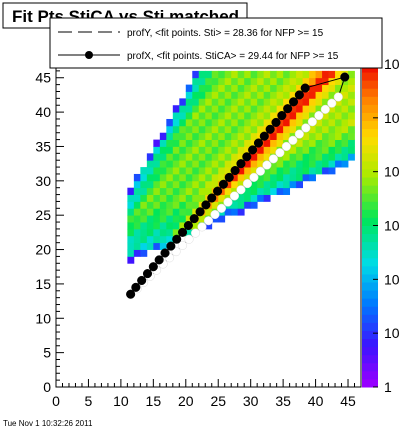  I want to click on y-tick-label: 5, so click(47, 353).